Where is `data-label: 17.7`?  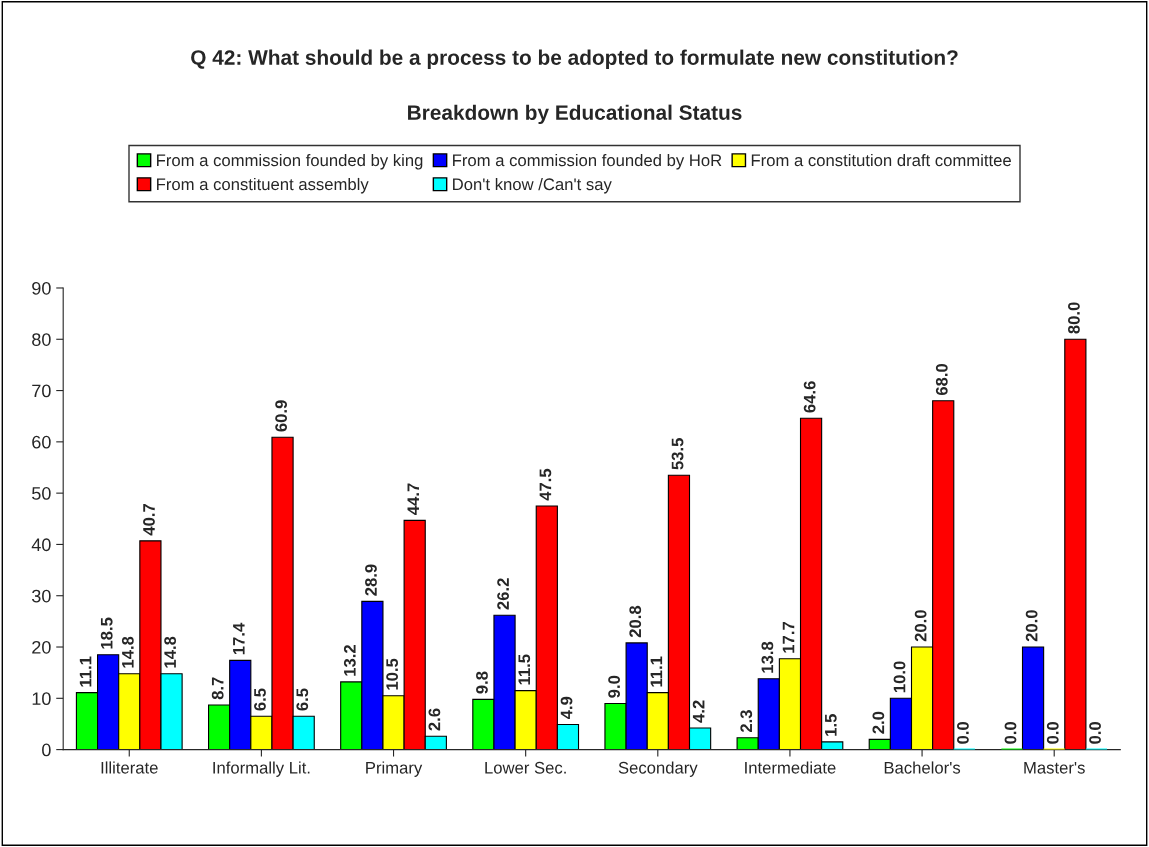
data-label: 17.7 is located at coordinates (788, 637).